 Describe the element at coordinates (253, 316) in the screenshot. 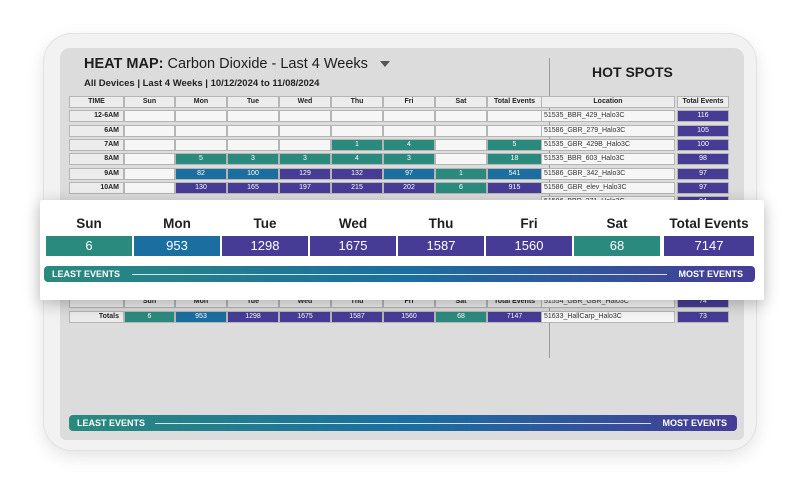

I see `total-cell: 1298` at that location.